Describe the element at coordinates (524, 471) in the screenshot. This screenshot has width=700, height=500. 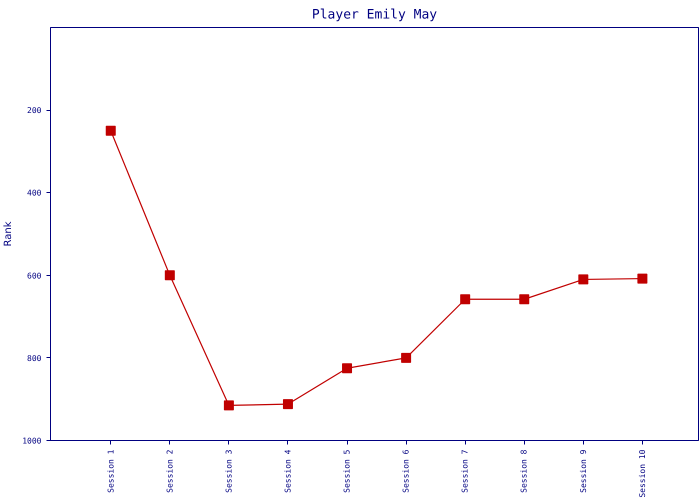
I see `x-tick-label: Session 8` at that location.